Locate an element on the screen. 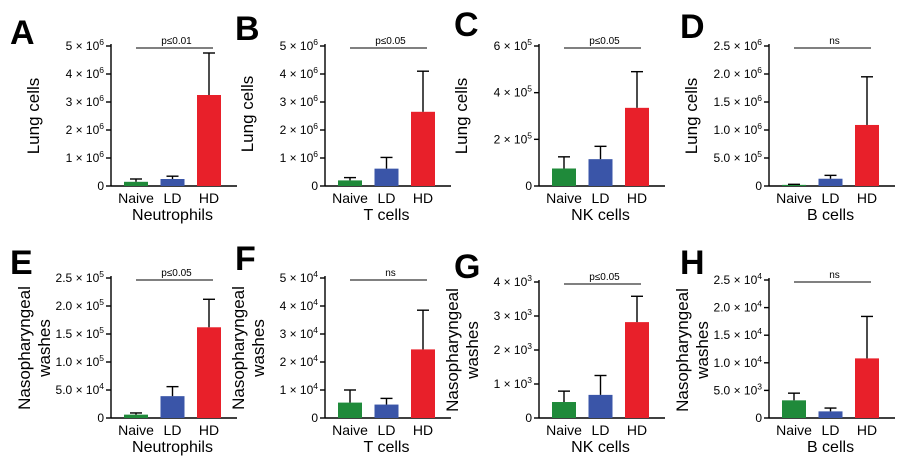 Image resolution: width=900 pixels, height=463 pixels. y-tick-label: 2.0 × 10⁵ is located at coordinates (80, 305).